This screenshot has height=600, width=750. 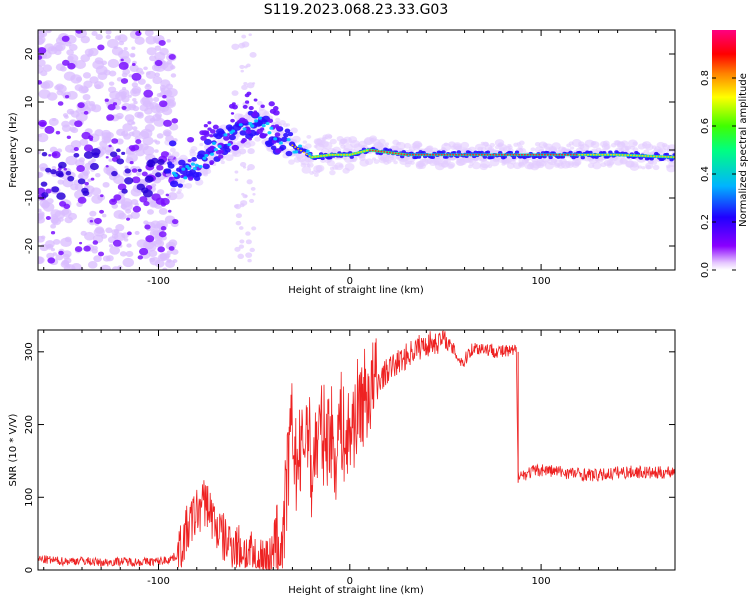 I want to click on spectrogram-y-tick-label: -20, so click(x=29, y=246).